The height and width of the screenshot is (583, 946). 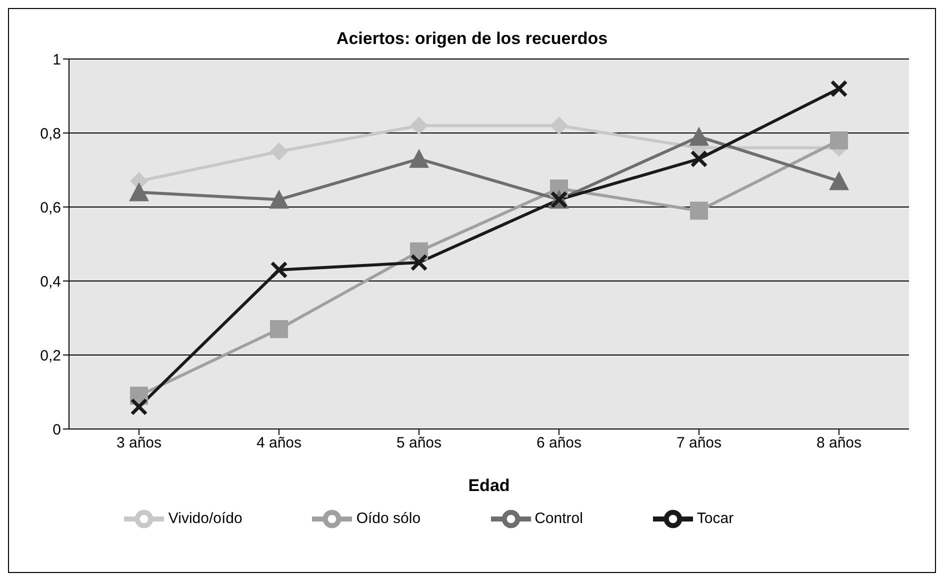 What do you see at coordinates (50, 281) in the screenshot?
I see `y-tick-label: 0,4` at bounding box center [50, 281].